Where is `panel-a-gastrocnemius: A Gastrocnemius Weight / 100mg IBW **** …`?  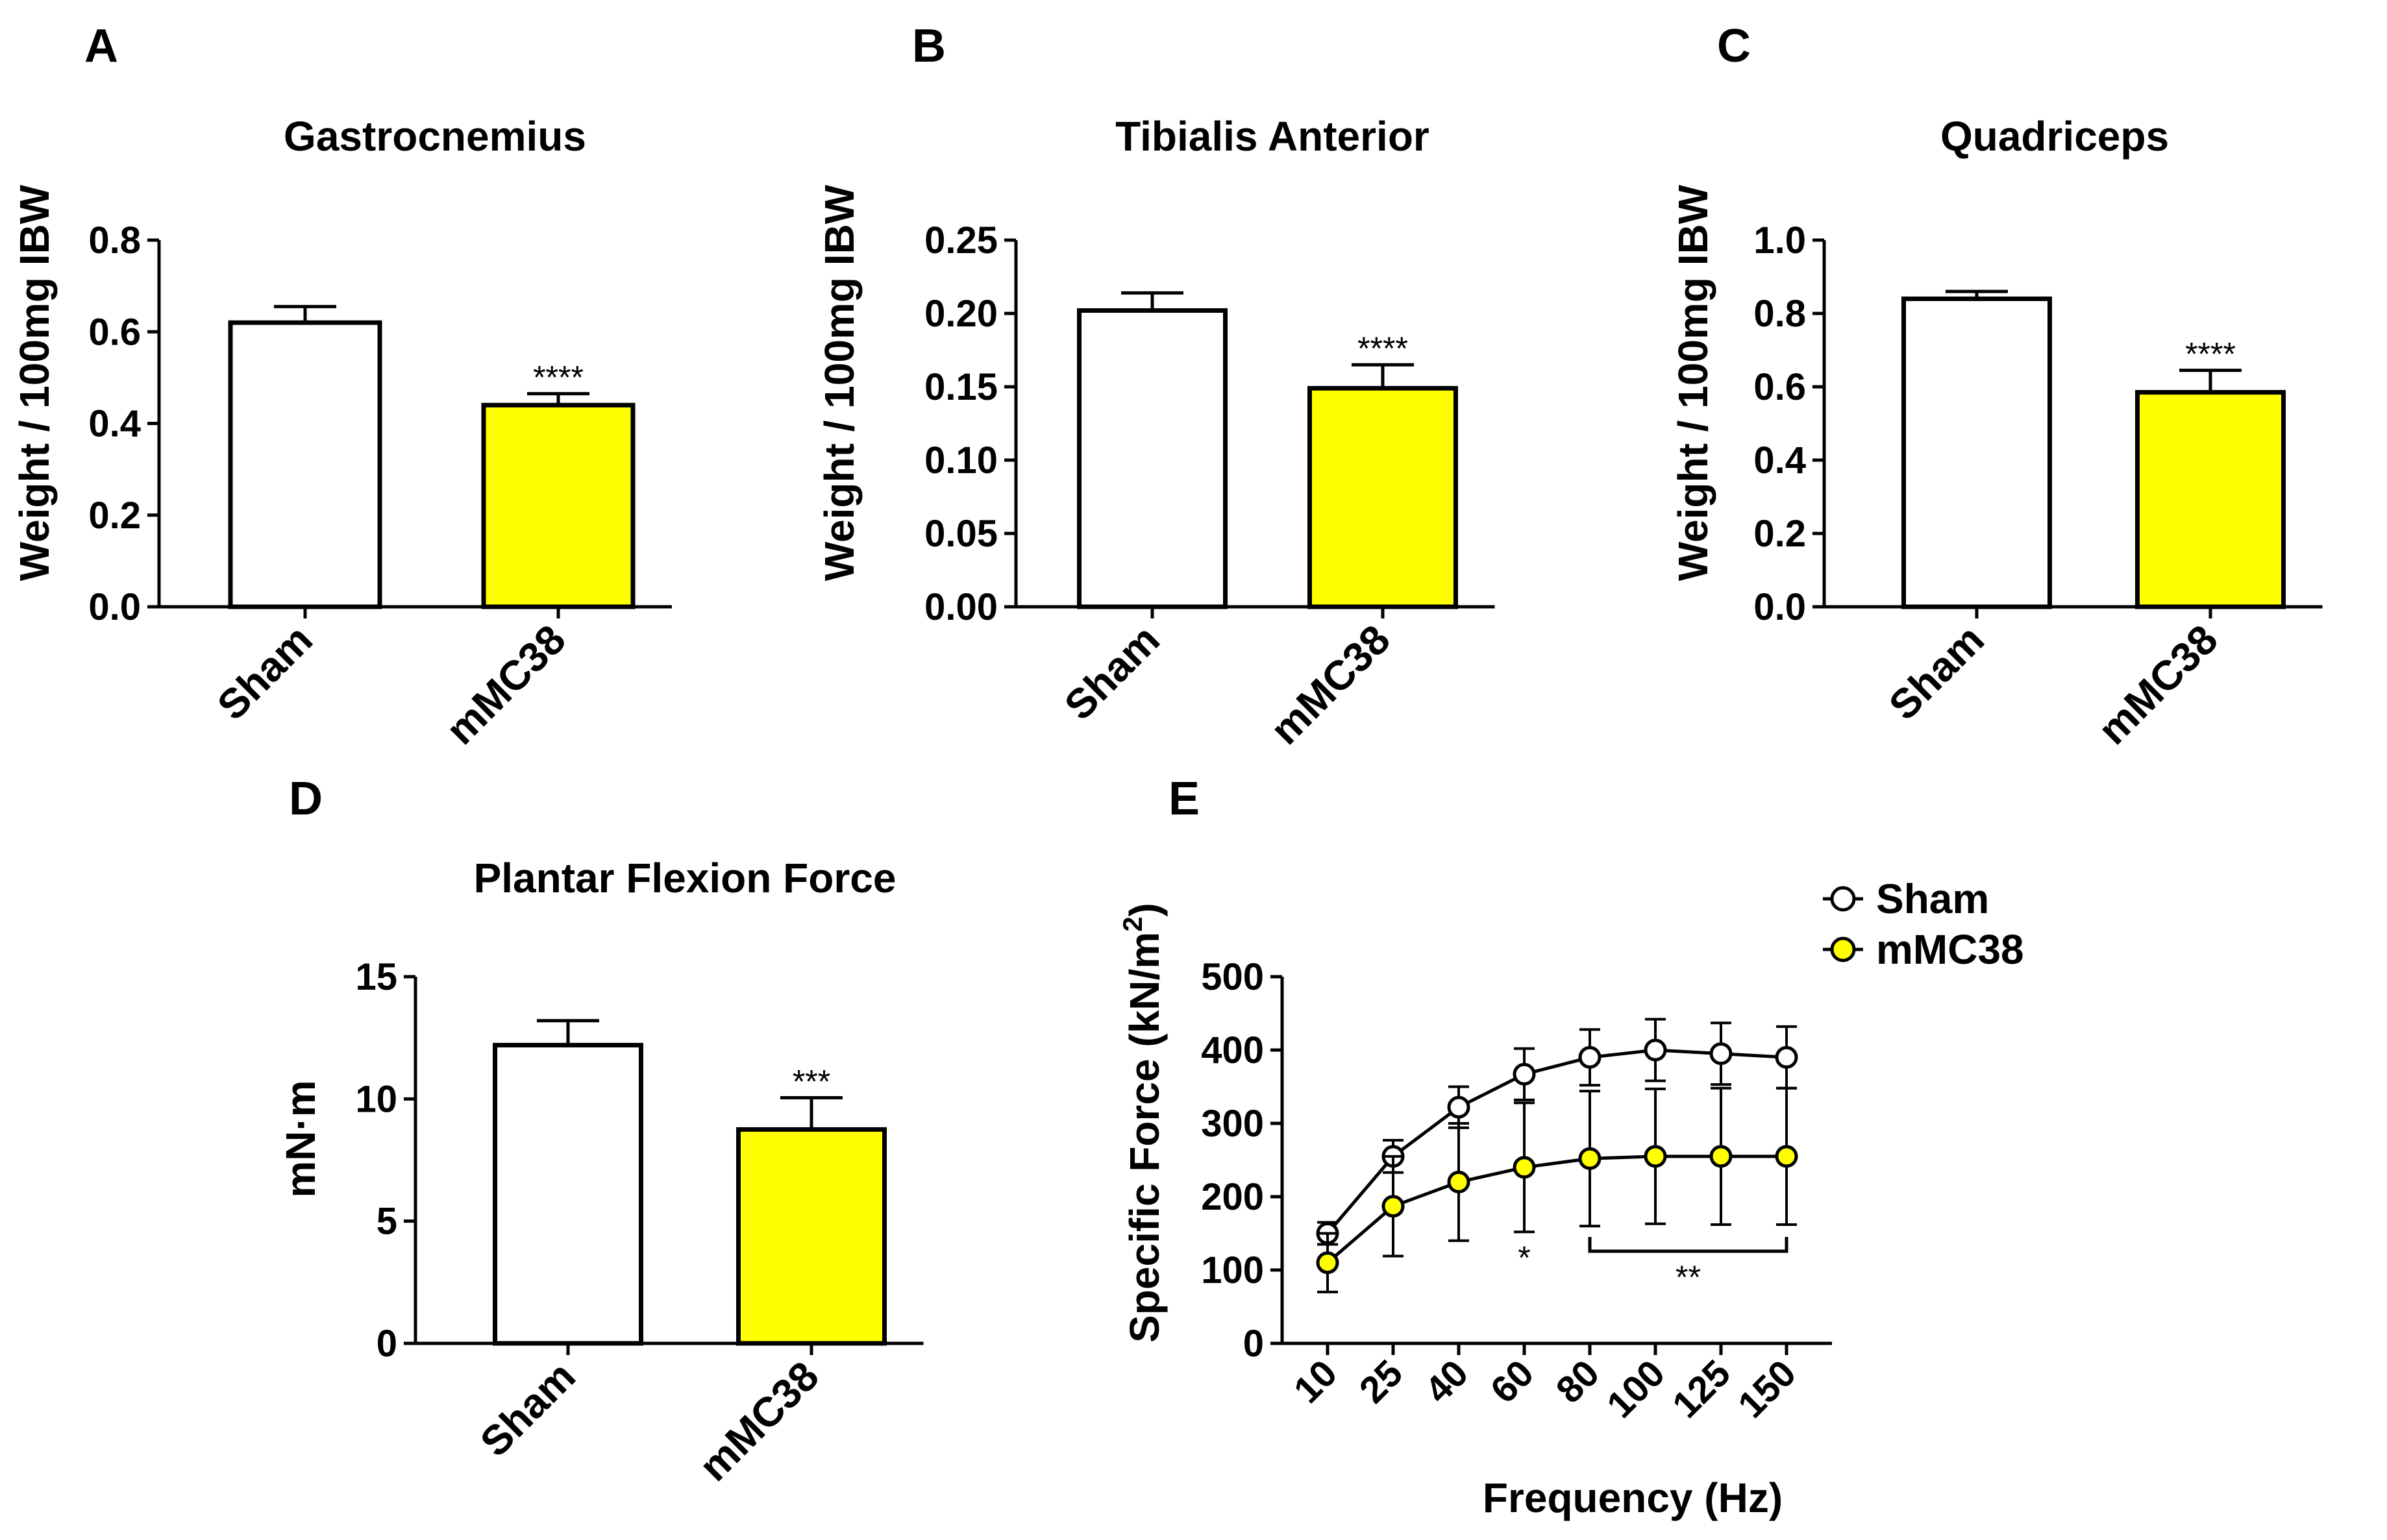
panel-a-gastrocnemius: A Gastrocnemius Weight / 100mg IBW **** … is located at coordinates (341, 387).